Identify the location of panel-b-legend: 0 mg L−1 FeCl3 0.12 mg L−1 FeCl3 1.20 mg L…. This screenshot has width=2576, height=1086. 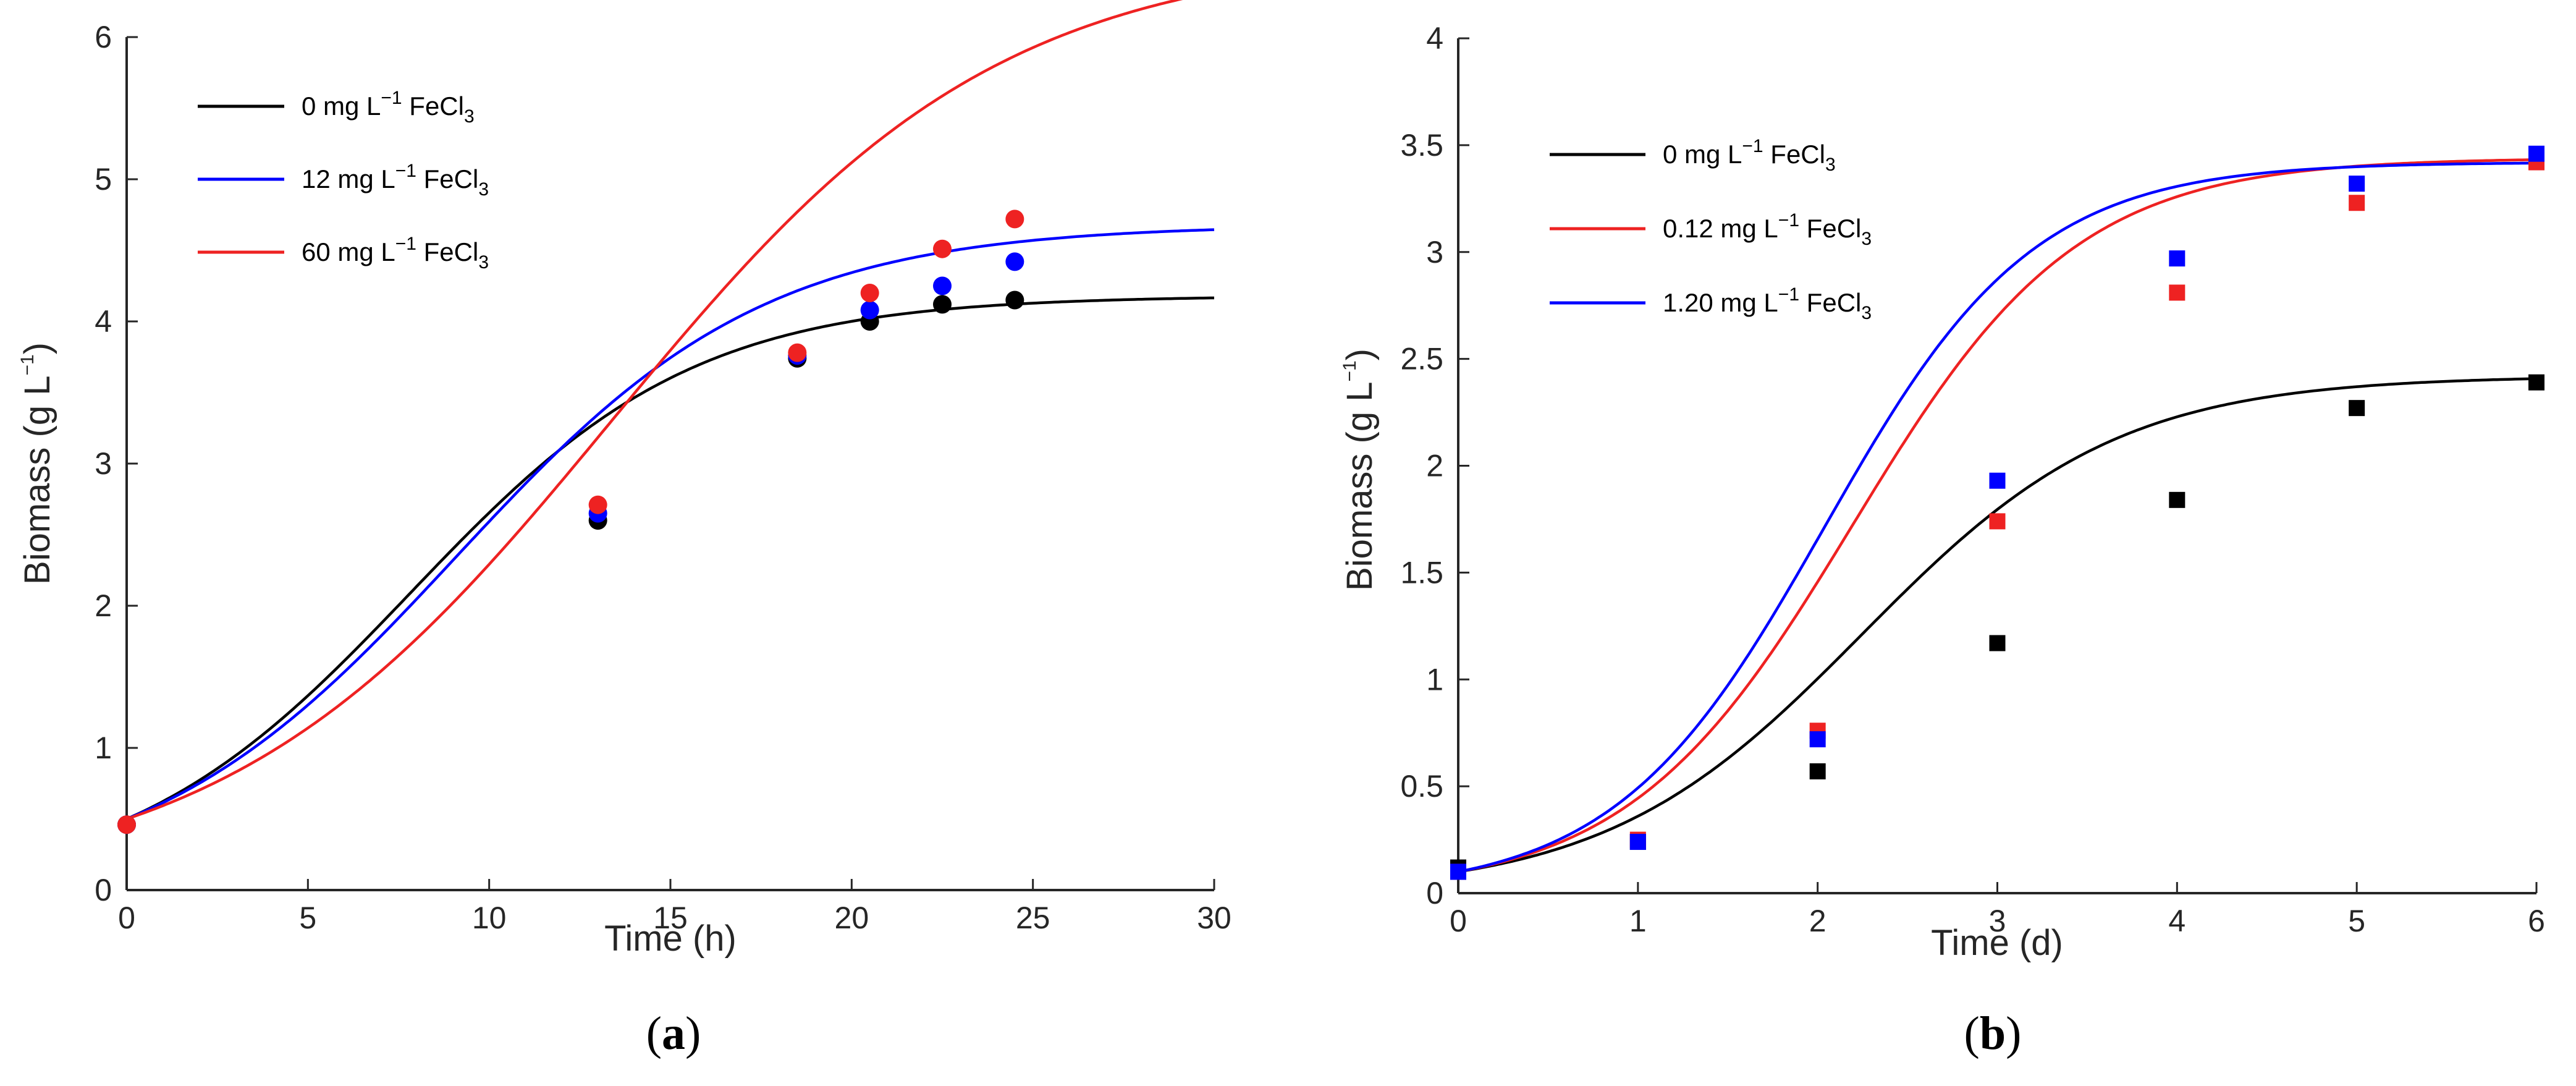
(1711, 230).